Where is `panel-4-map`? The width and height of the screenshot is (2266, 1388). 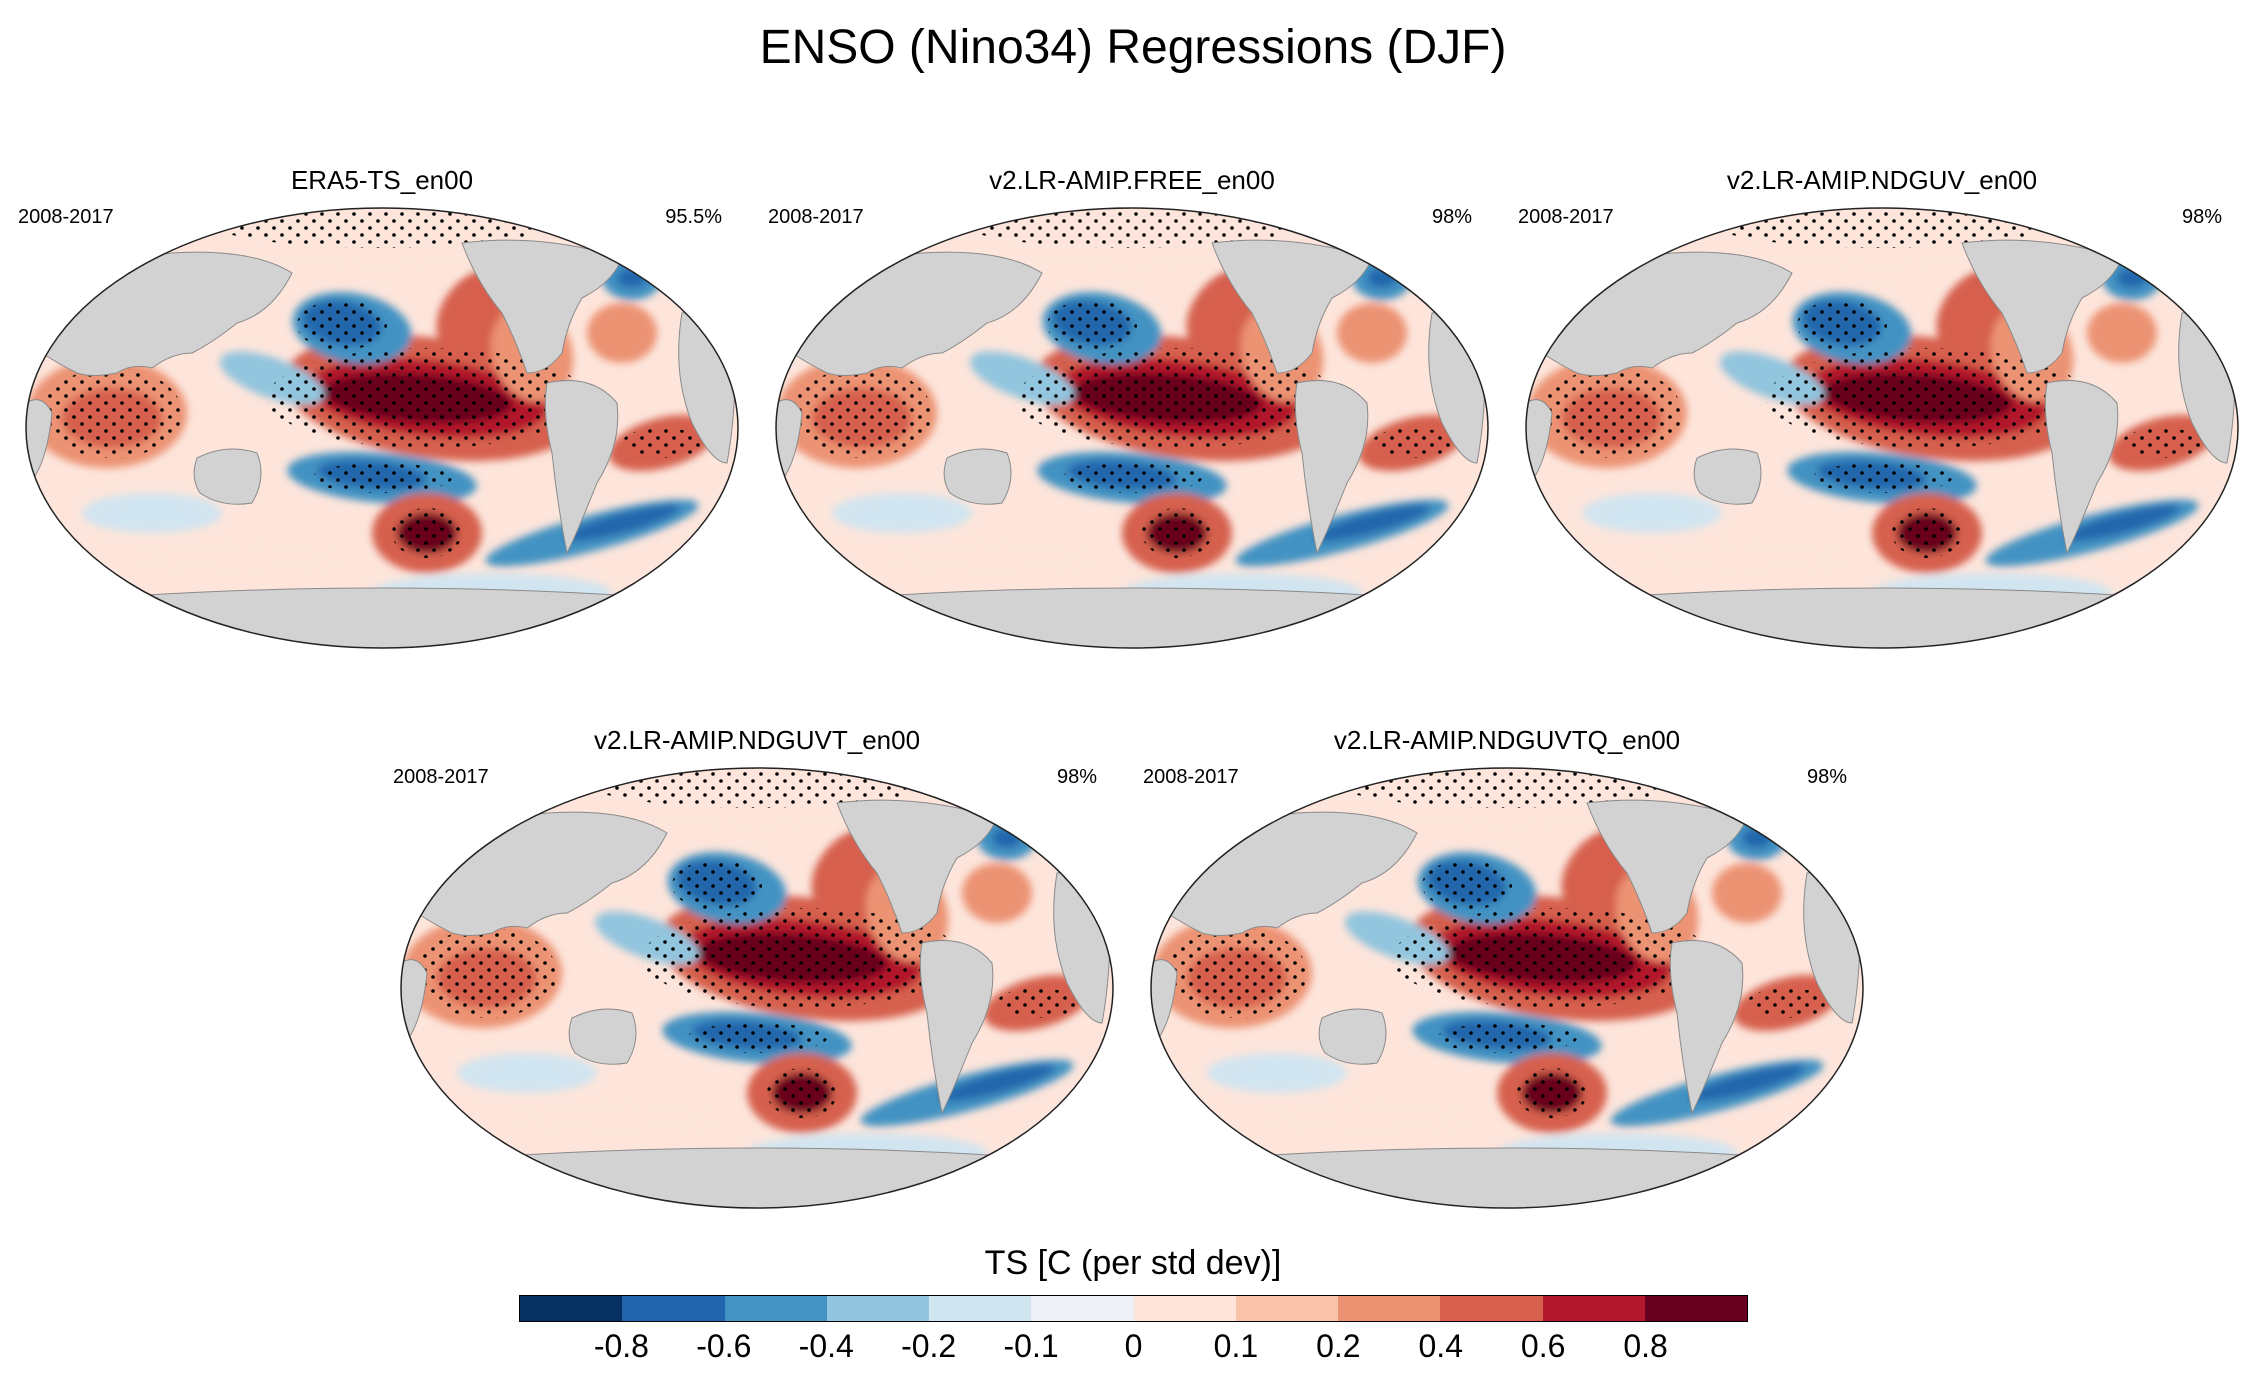 panel-4-map is located at coordinates (757, 988).